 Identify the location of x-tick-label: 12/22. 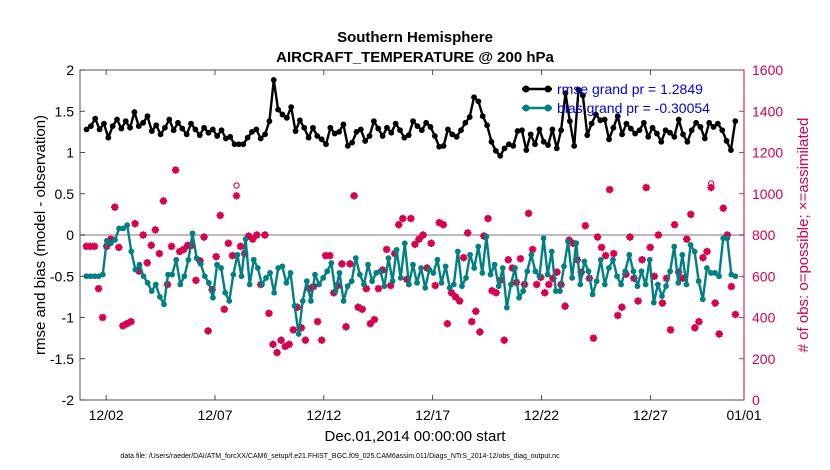
(541, 415).